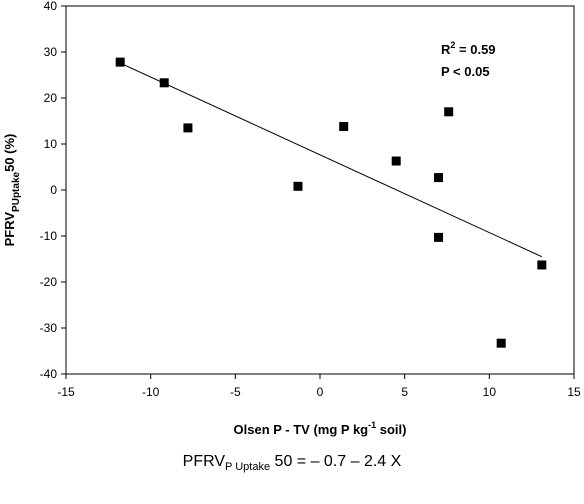  What do you see at coordinates (51, 98) in the screenshot?
I see `y-tick-label: 20` at bounding box center [51, 98].